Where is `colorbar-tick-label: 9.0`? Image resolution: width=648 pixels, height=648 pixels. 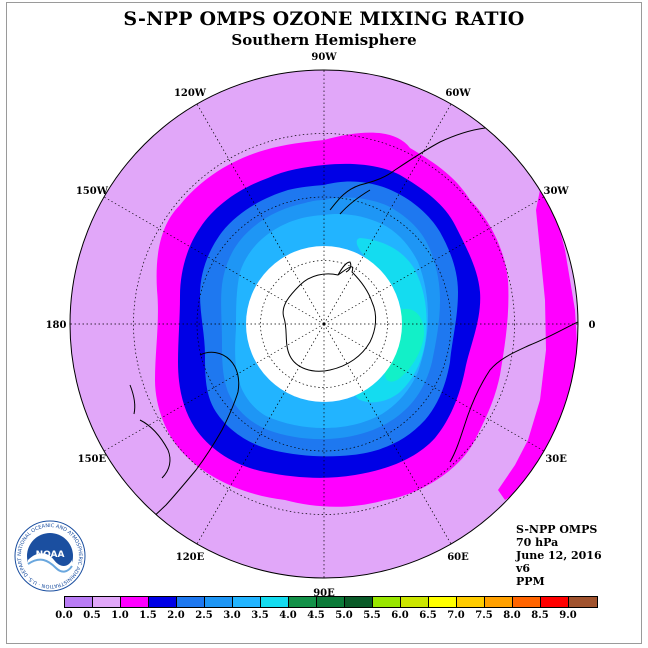 colorbar-tick-label: 9.0 is located at coordinates (568, 615).